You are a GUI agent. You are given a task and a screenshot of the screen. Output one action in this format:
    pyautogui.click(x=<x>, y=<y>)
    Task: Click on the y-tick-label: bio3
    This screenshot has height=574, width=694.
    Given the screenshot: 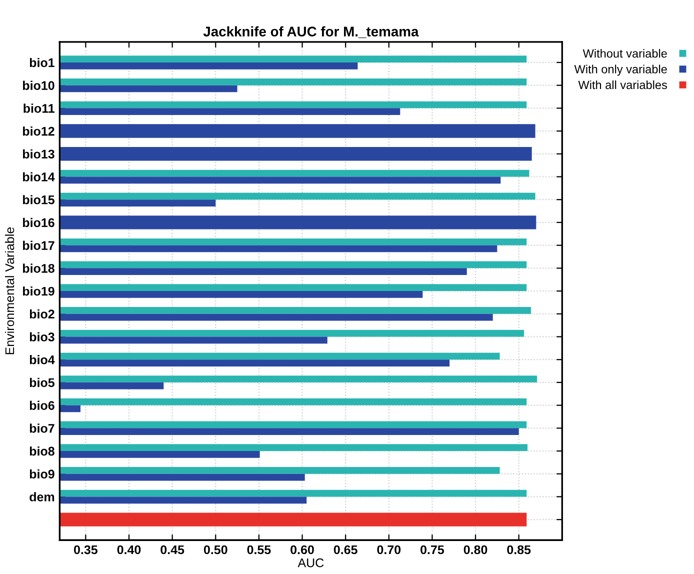 What is the action you would take?
    pyautogui.click(x=42, y=337)
    